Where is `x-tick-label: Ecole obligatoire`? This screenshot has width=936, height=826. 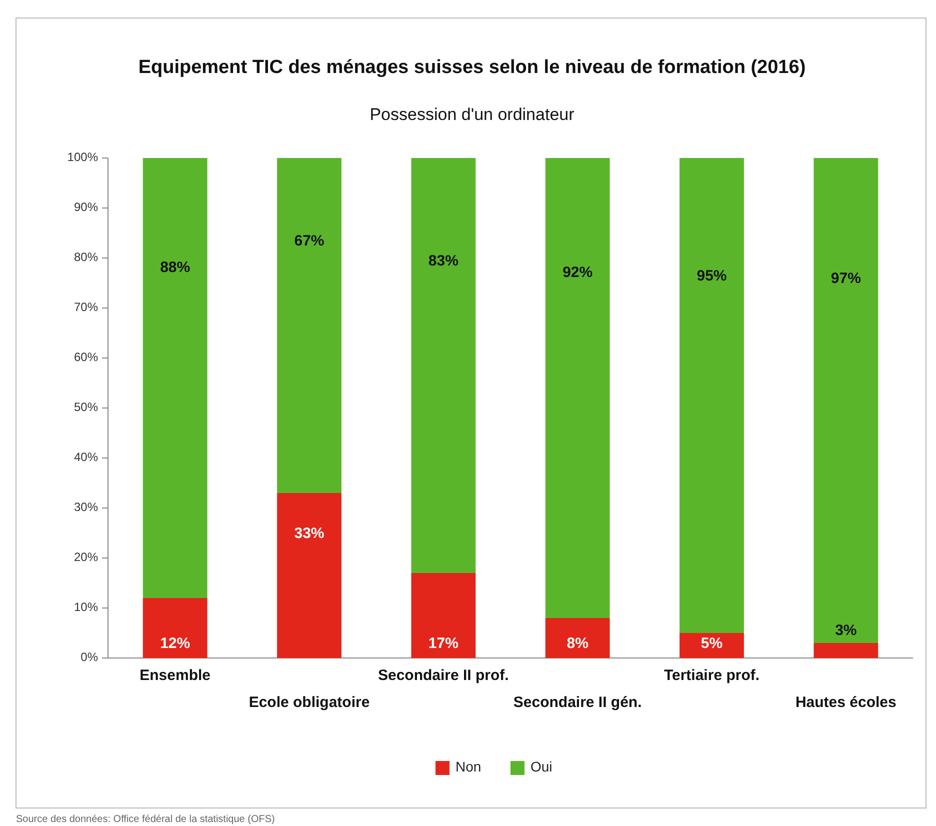 x-tick-label: Ecole obligatoire is located at coordinates (309, 702).